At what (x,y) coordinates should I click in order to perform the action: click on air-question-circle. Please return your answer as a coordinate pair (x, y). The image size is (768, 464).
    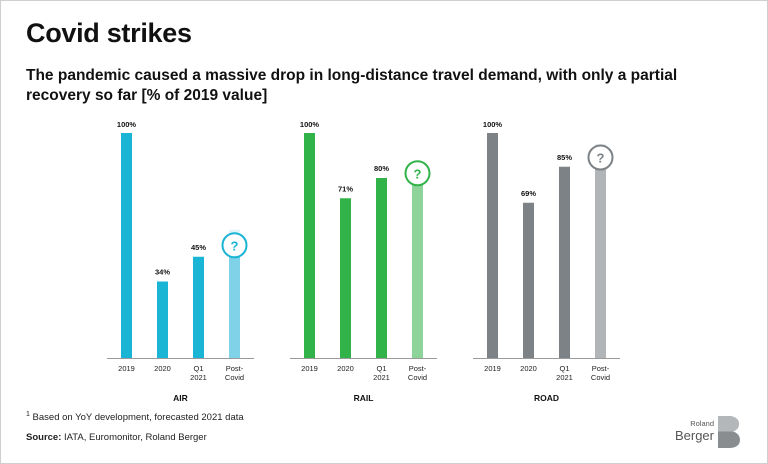
    Looking at the image, I should click on (234, 245).